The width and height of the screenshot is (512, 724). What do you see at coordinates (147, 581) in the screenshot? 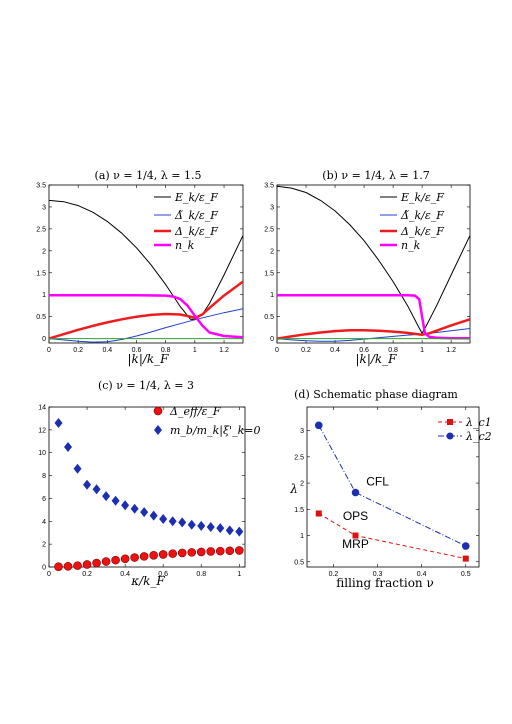
I see `xlabel-c: κ/k_F` at bounding box center [147, 581].